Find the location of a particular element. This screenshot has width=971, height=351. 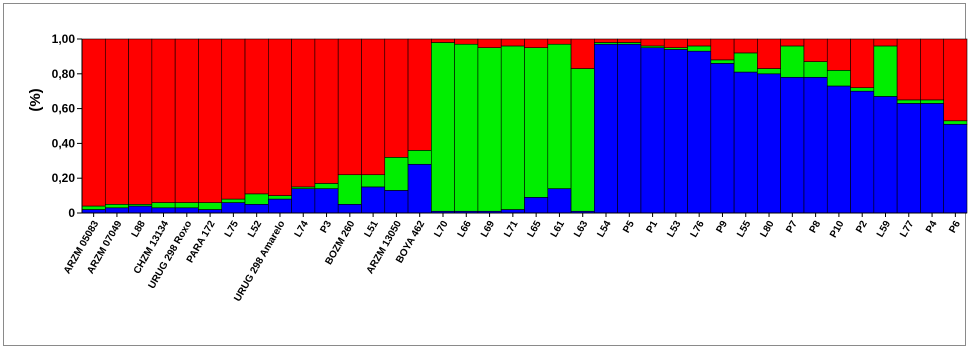

y-tick-label: 0,80 is located at coordinates (64, 74).